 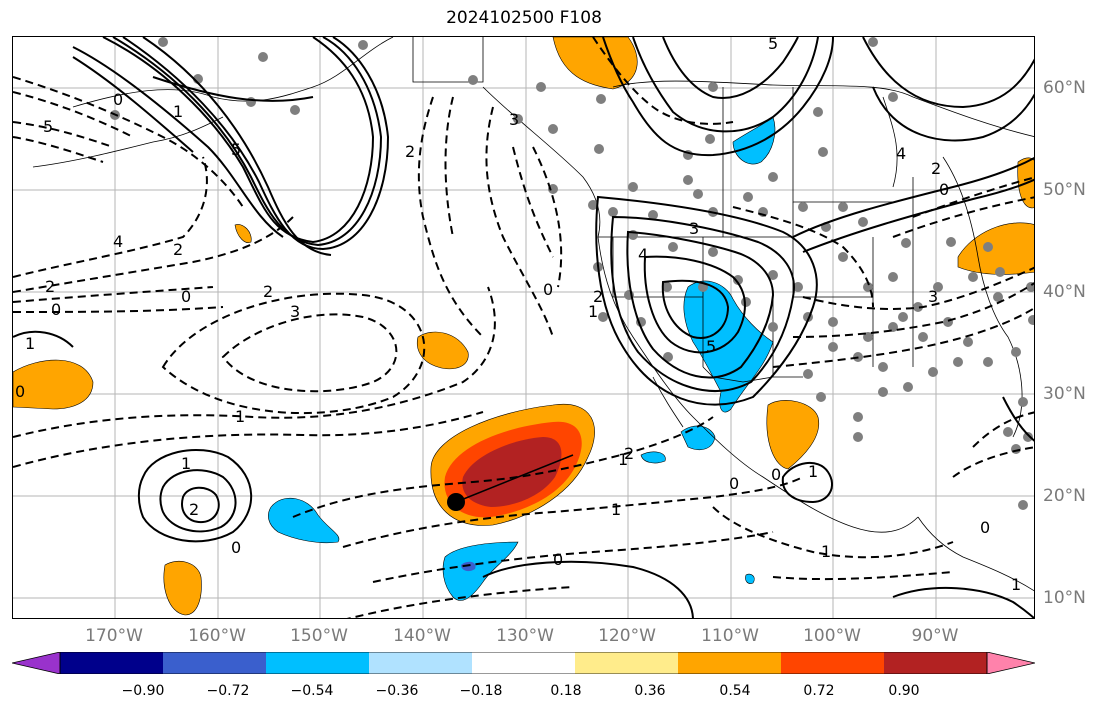 What do you see at coordinates (114, 636) in the screenshot?
I see `lon-label: 170°W` at bounding box center [114, 636].